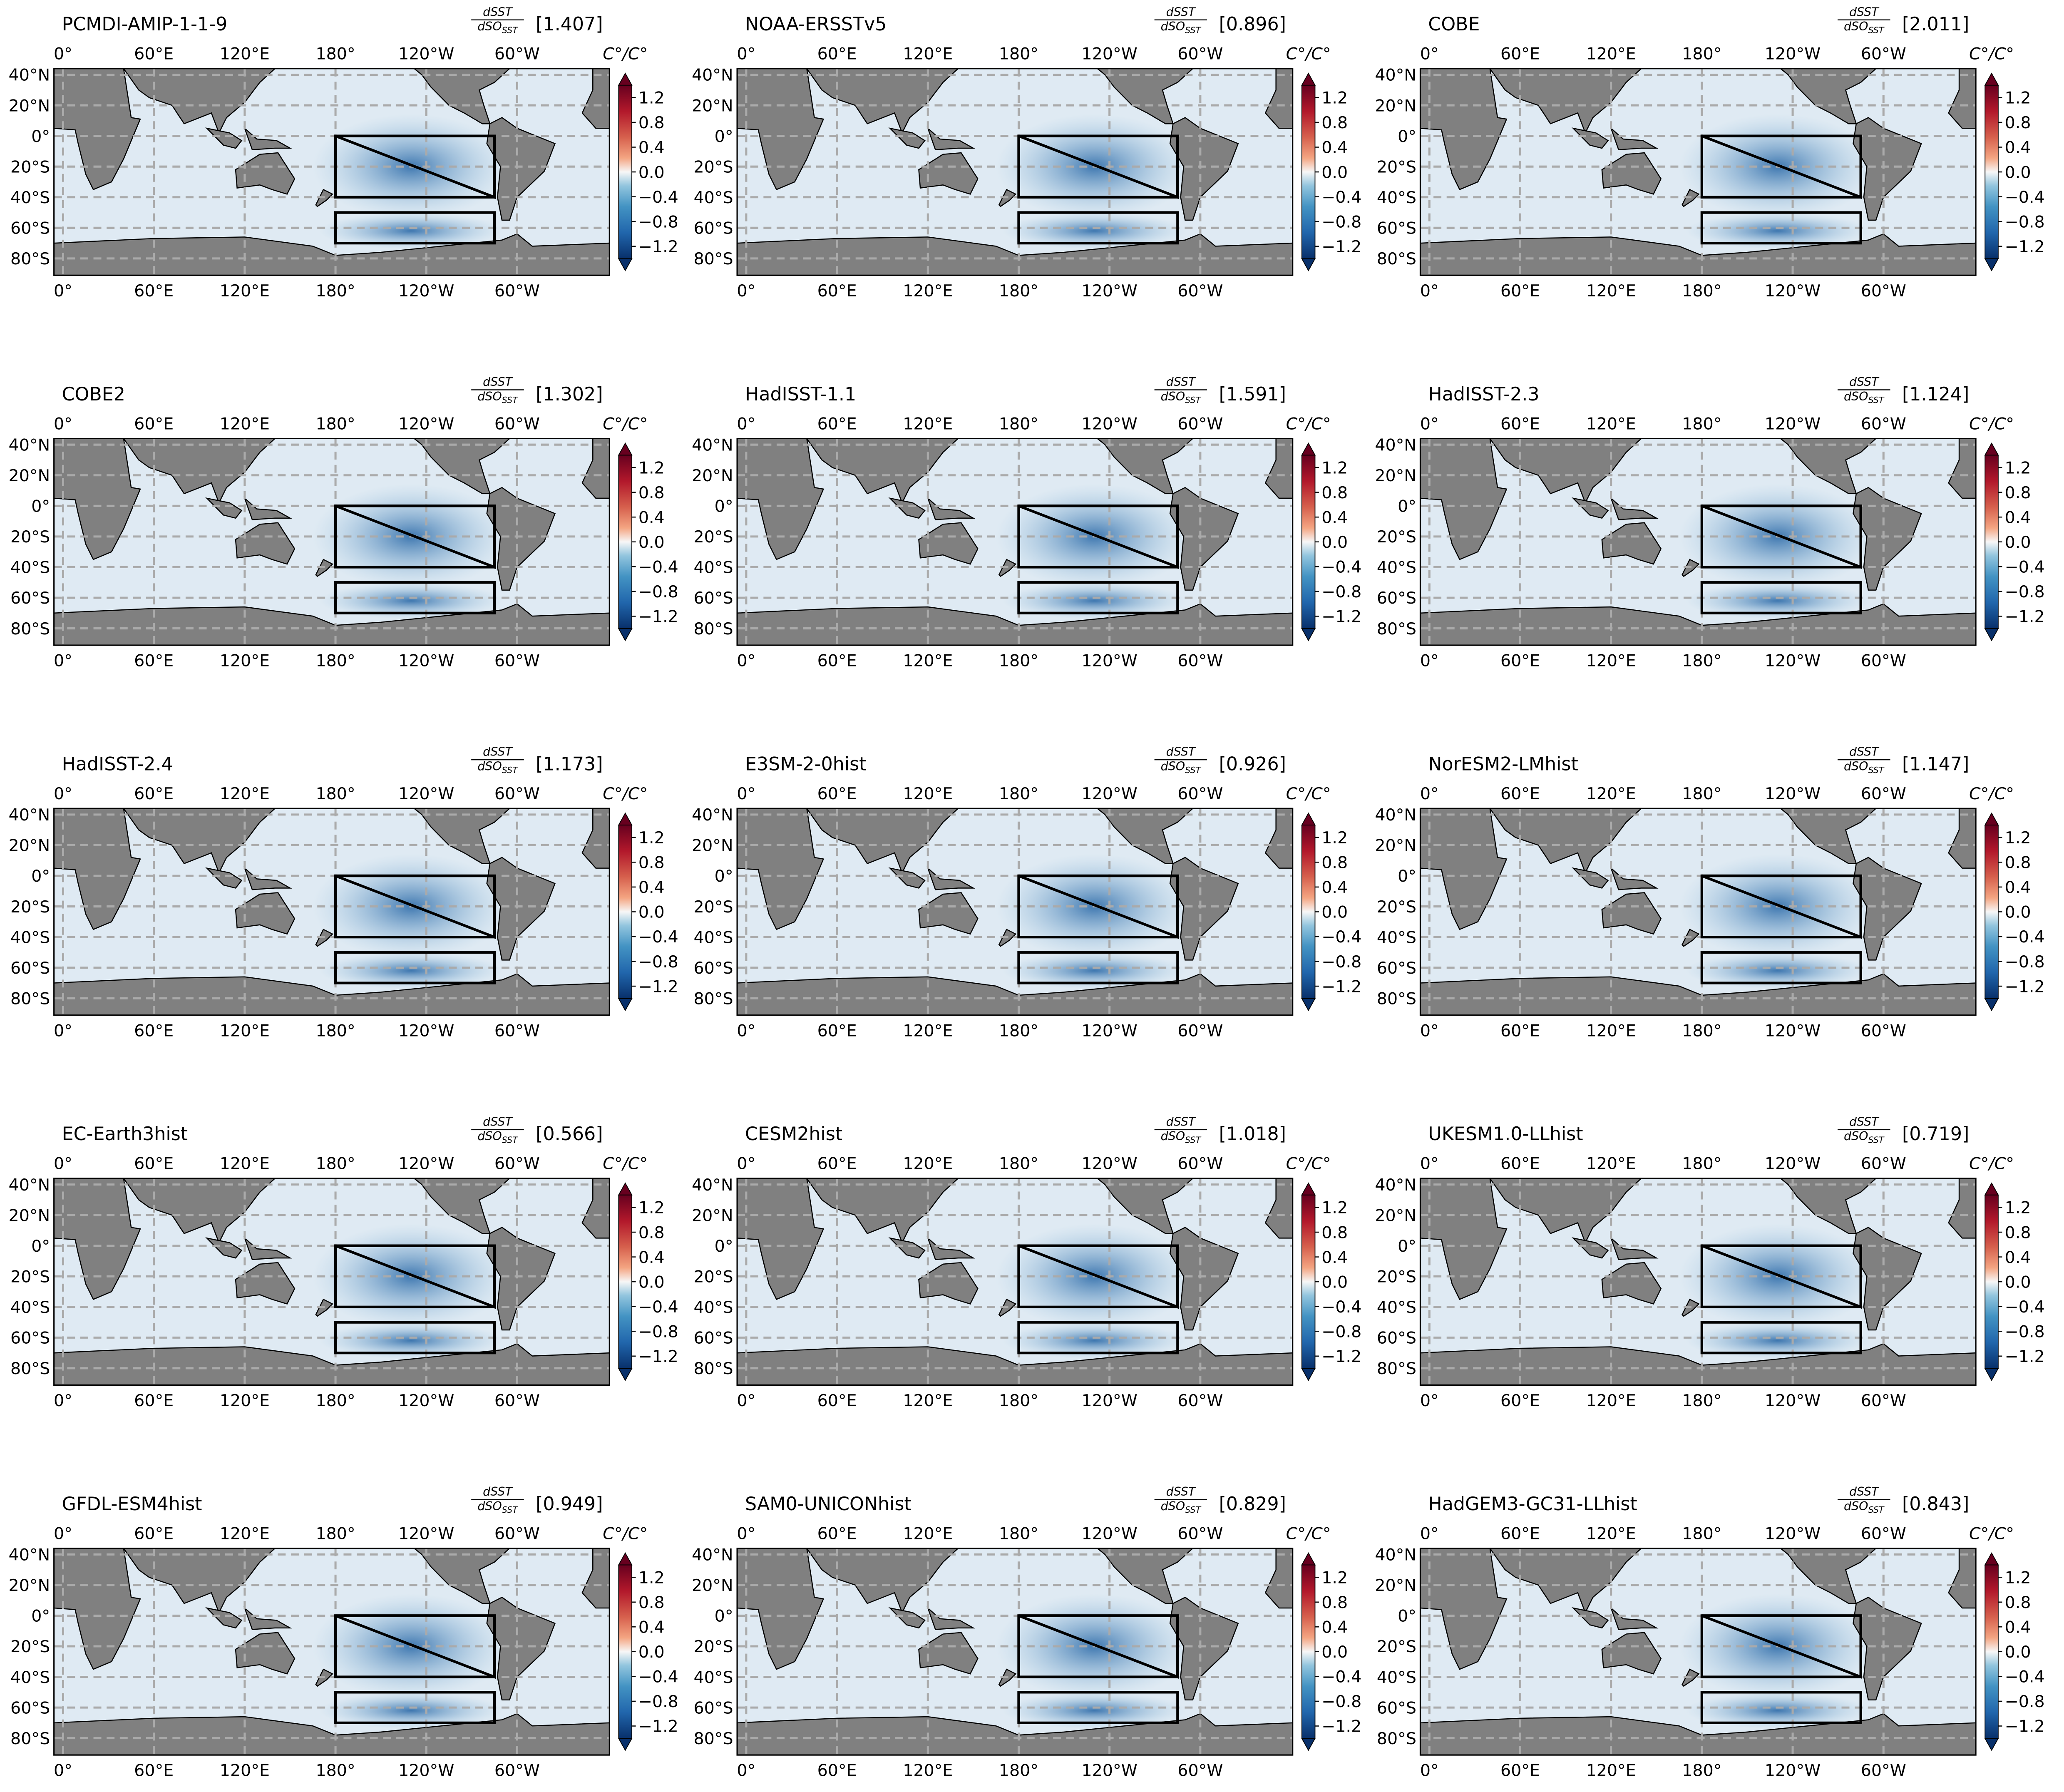  Describe the element at coordinates (713, 1338) in the screenshot. I see `y-tick-label: 60°S` at that location.